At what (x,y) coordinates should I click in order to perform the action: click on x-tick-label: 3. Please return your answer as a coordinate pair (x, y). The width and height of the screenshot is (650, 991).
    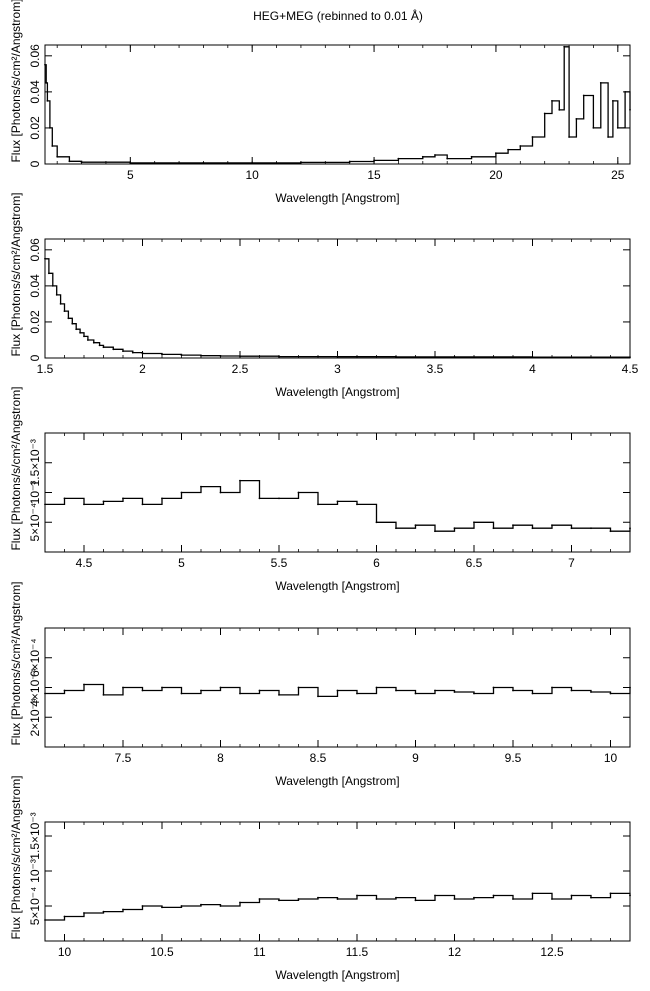
    Looking at the image, I should click on (337, 369).